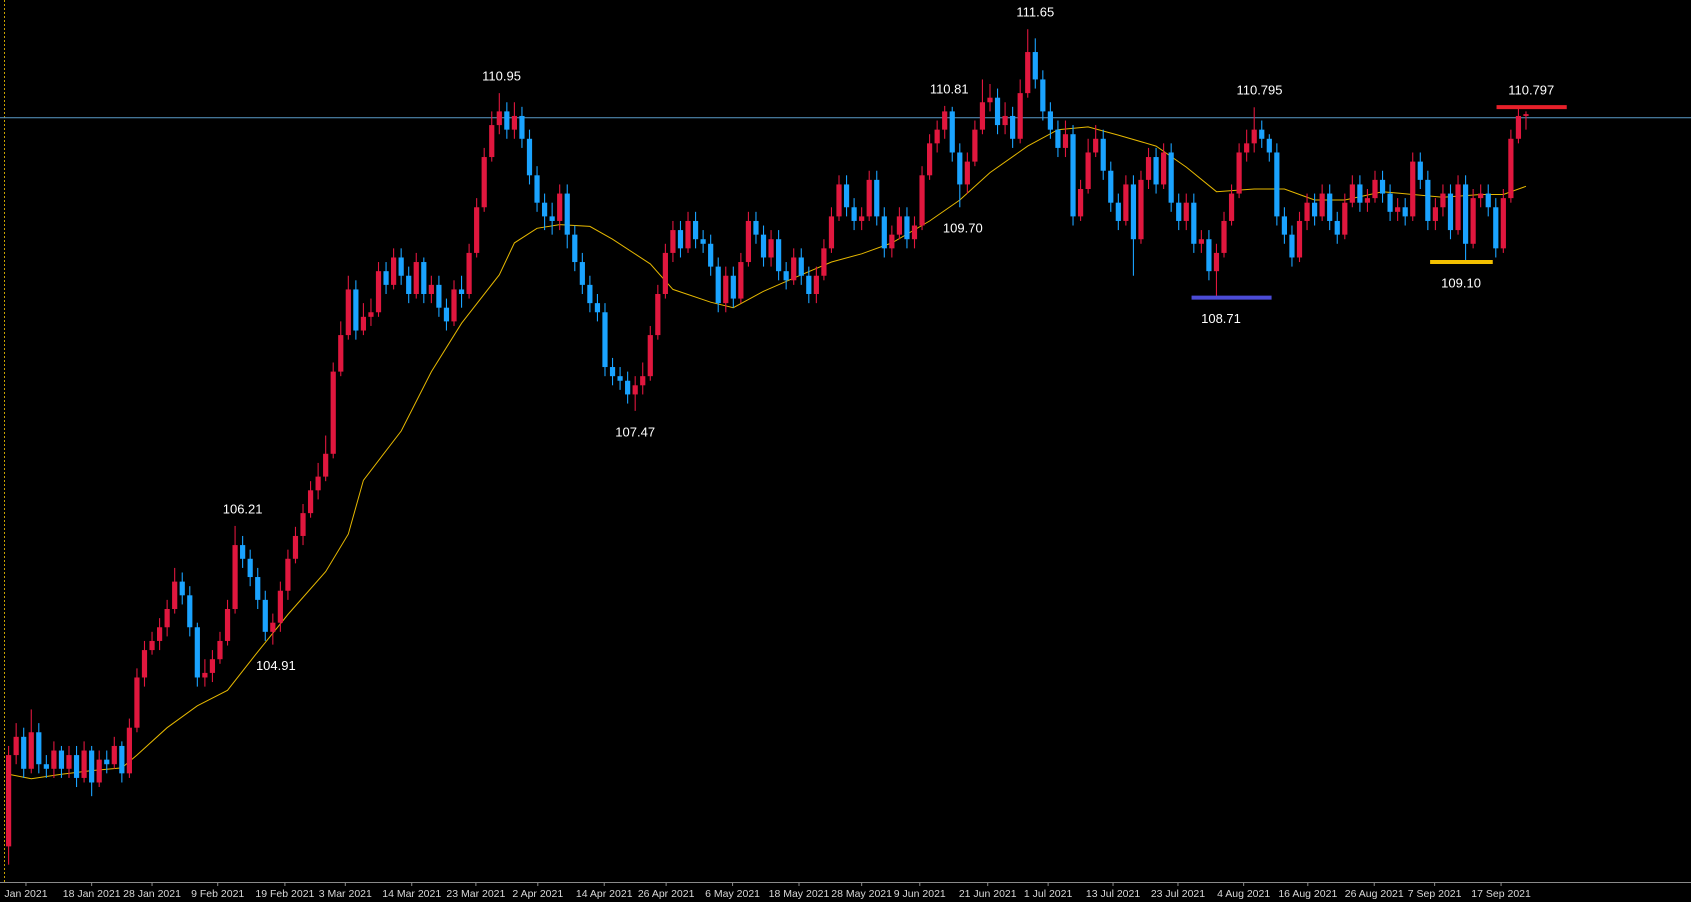 This screenshot has height=902, width=1691. I want to click on x-tick-label: 4 Aug 2021, so click(1243, 894).